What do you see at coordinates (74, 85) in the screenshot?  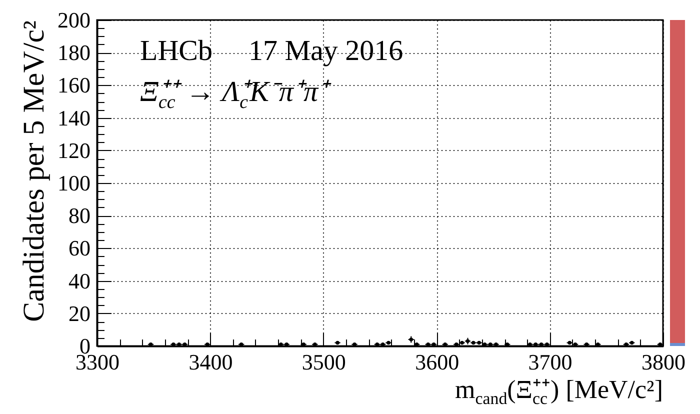 I see `y-tick-label: 160` at bounding box center [74, 85].